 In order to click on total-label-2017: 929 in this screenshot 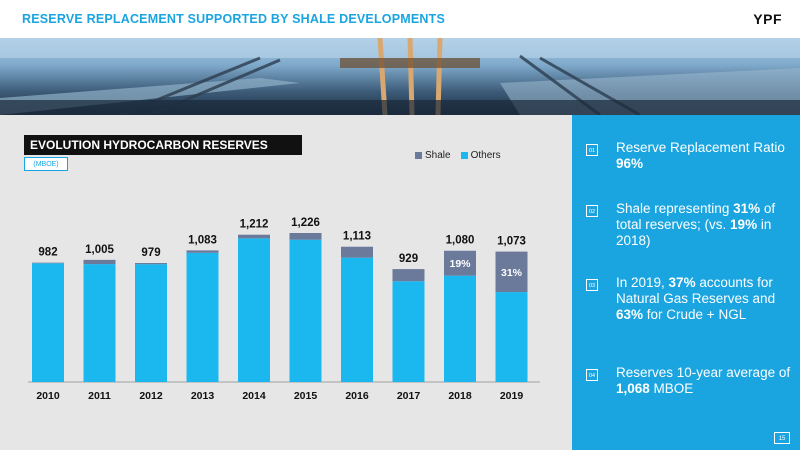, I will do `click(408, 259)`.